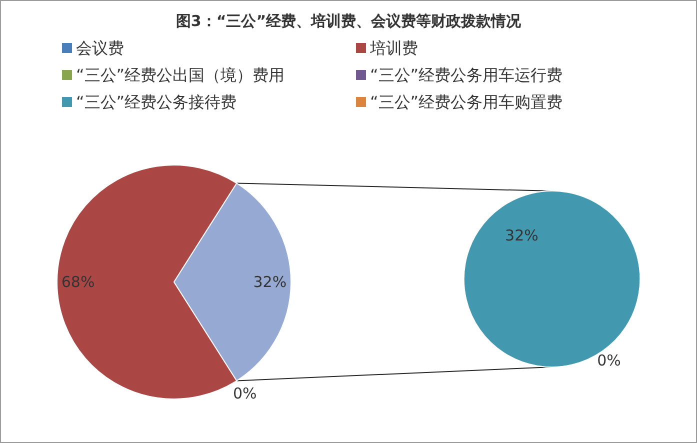  Describe the element at coordinates (466, 75) in the screenshot. I see `legend-label: “三公”经费公务用车运行费` at that location.